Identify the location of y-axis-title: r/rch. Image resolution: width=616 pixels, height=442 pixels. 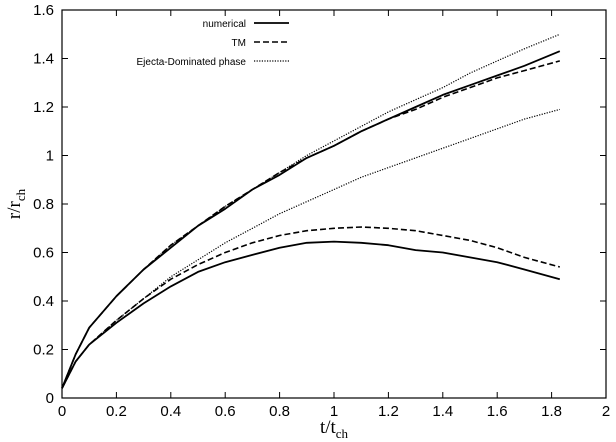
(16, 203).